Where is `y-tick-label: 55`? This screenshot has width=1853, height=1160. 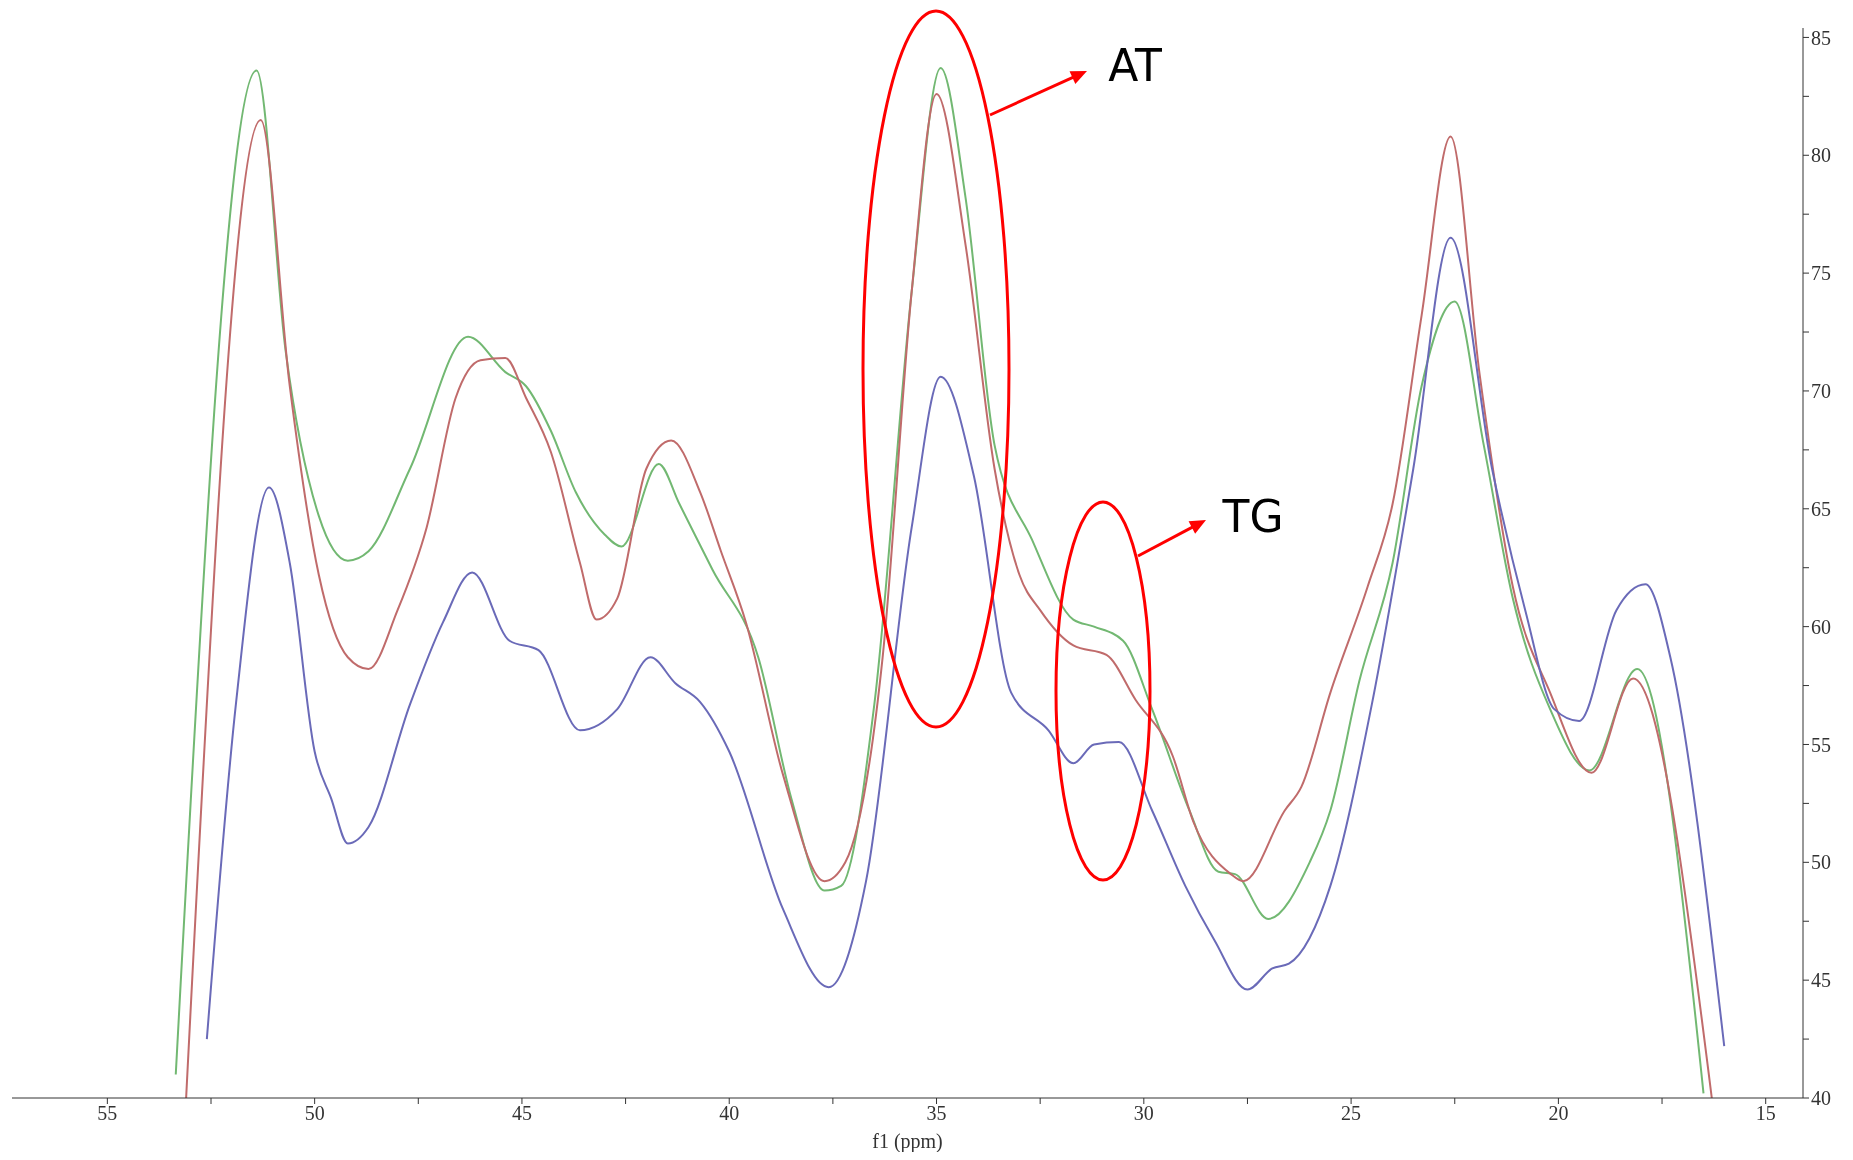
y-tick-label: 55 is located at coordinates (1821, 744).